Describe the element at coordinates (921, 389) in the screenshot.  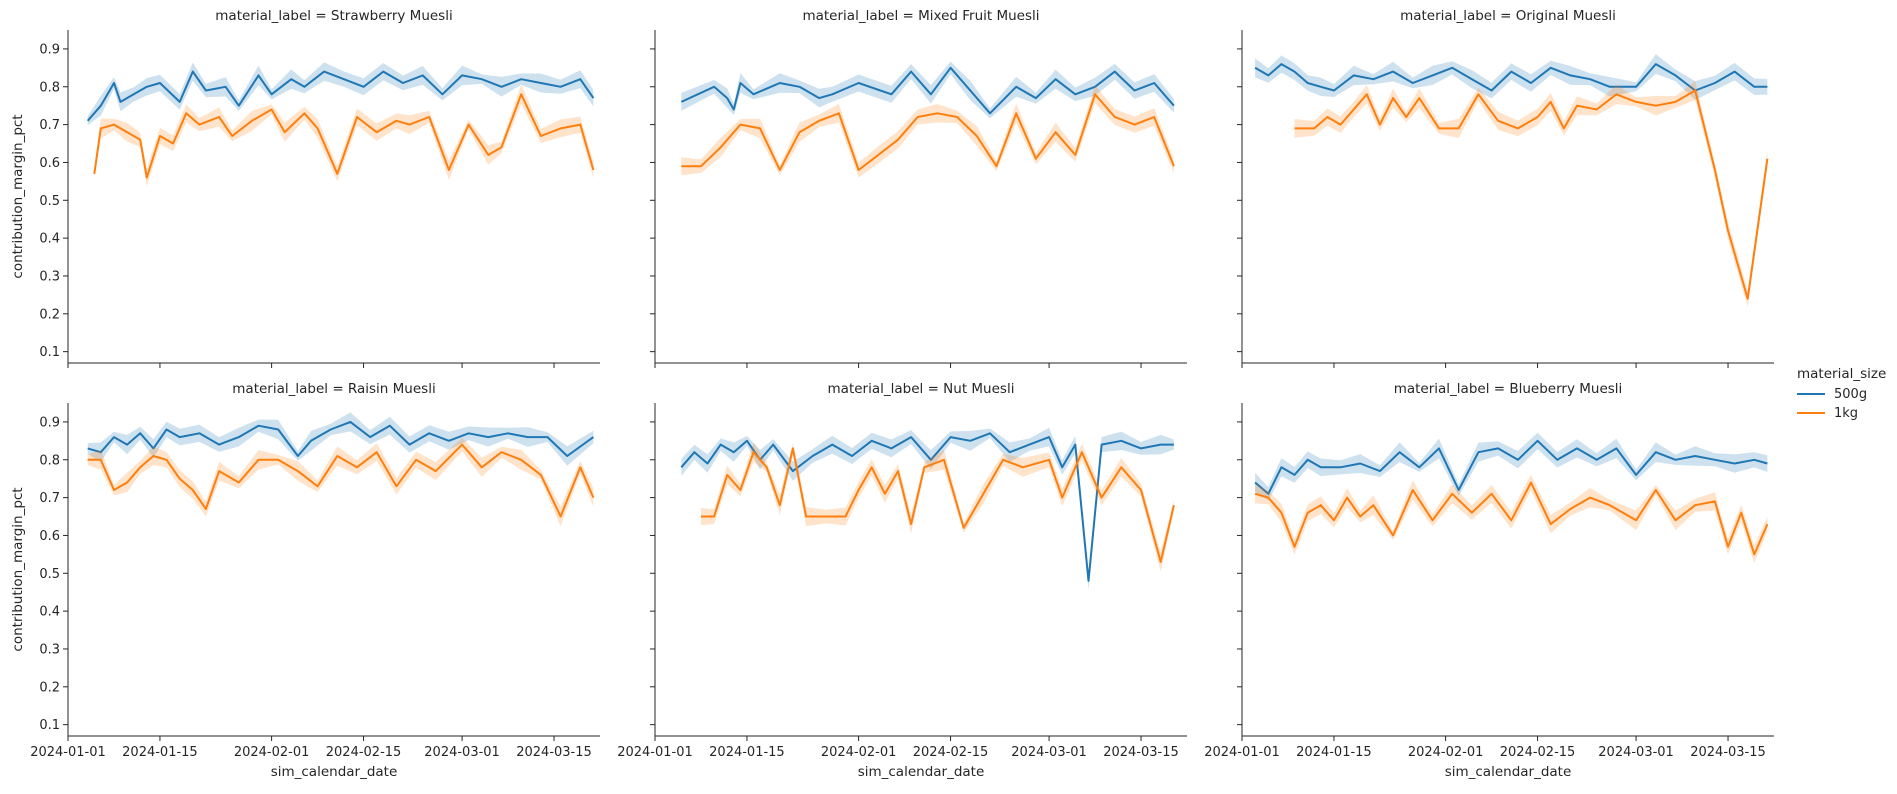
I see `facet-title: material_label = Nut Muesli` at that location.